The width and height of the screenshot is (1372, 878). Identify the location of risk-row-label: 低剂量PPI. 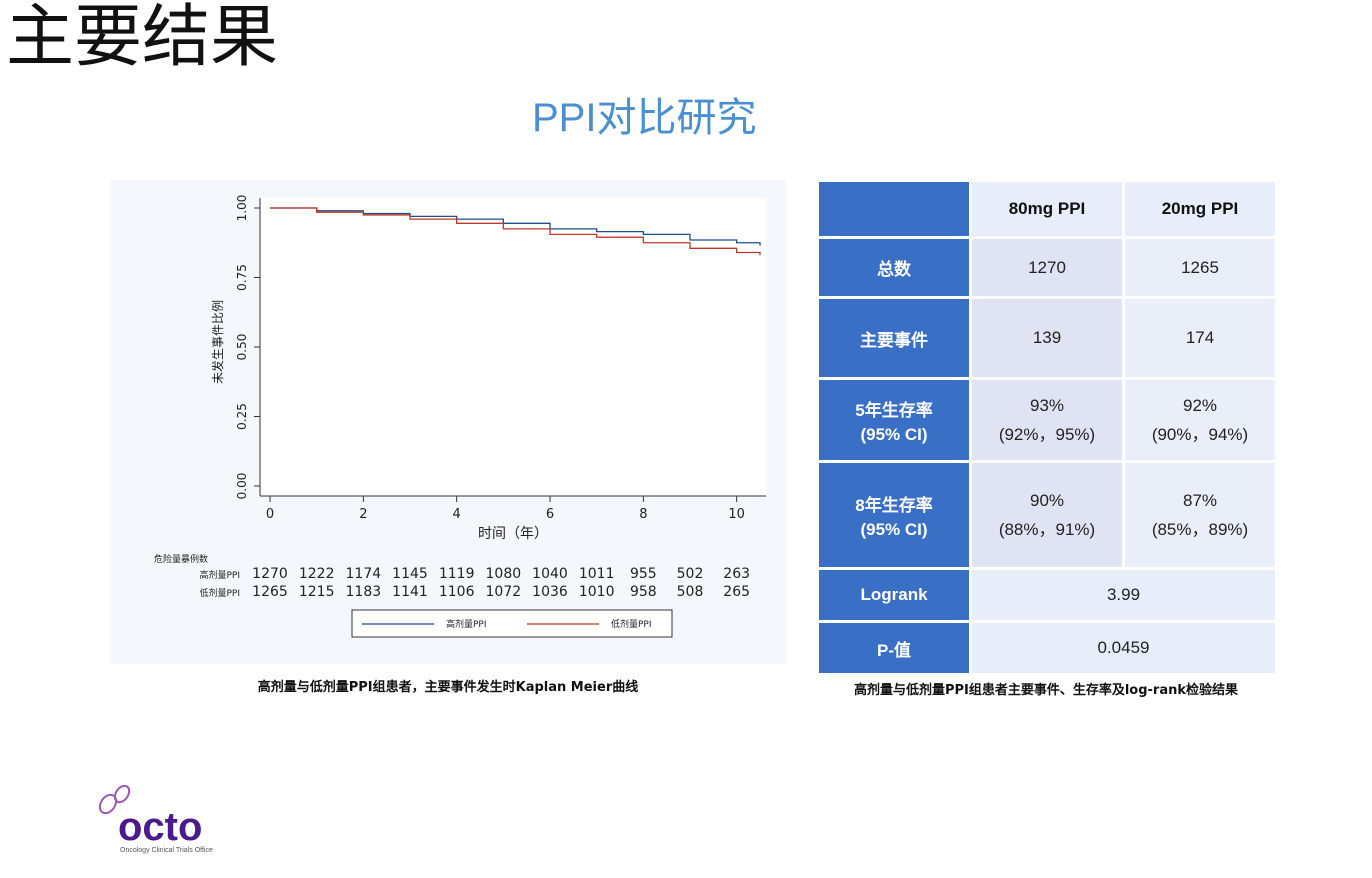
(219, 593).